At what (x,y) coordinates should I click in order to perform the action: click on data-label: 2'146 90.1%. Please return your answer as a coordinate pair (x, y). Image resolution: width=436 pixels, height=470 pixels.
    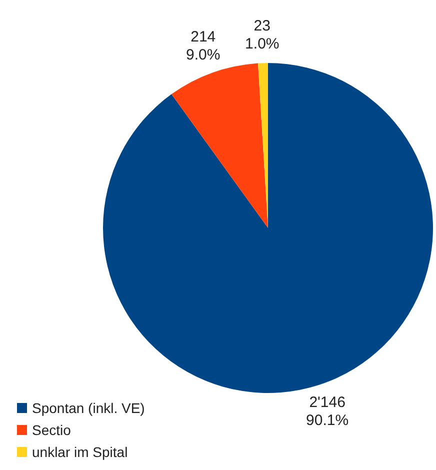
    Looking at the image, I should click on (327, 412).